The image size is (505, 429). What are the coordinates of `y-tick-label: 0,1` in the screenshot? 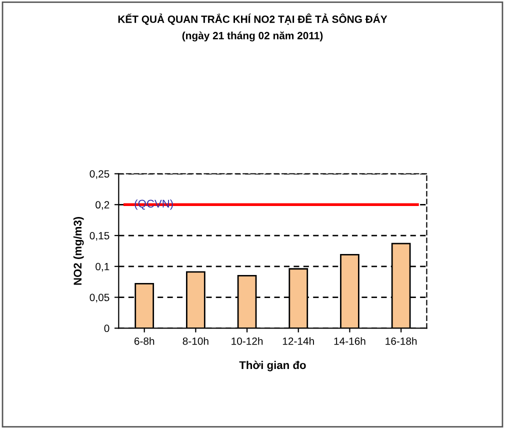 It's located at (103, 267).